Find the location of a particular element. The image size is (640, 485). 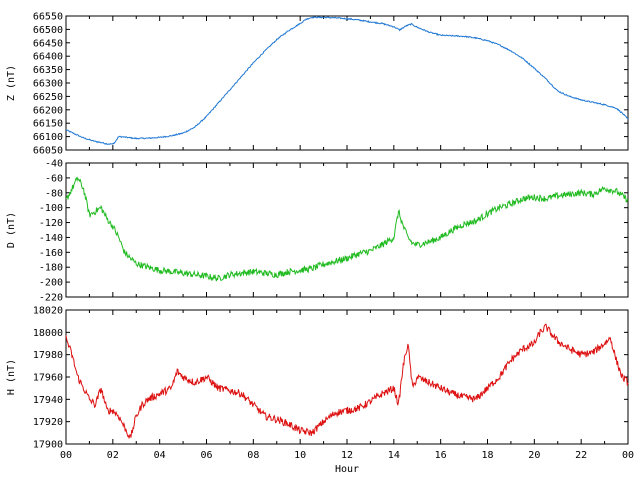

y-tick-label: -200 is located at coordinates (51, 283).